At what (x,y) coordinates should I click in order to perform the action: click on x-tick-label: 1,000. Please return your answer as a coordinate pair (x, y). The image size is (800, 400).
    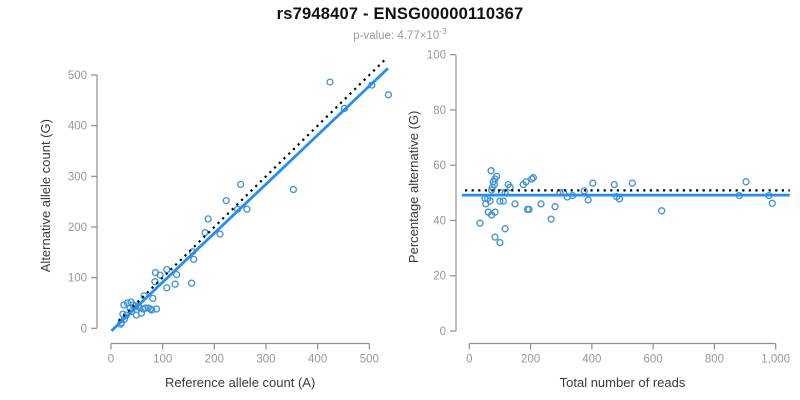
    Looking at the image, I should click on (775, 360).